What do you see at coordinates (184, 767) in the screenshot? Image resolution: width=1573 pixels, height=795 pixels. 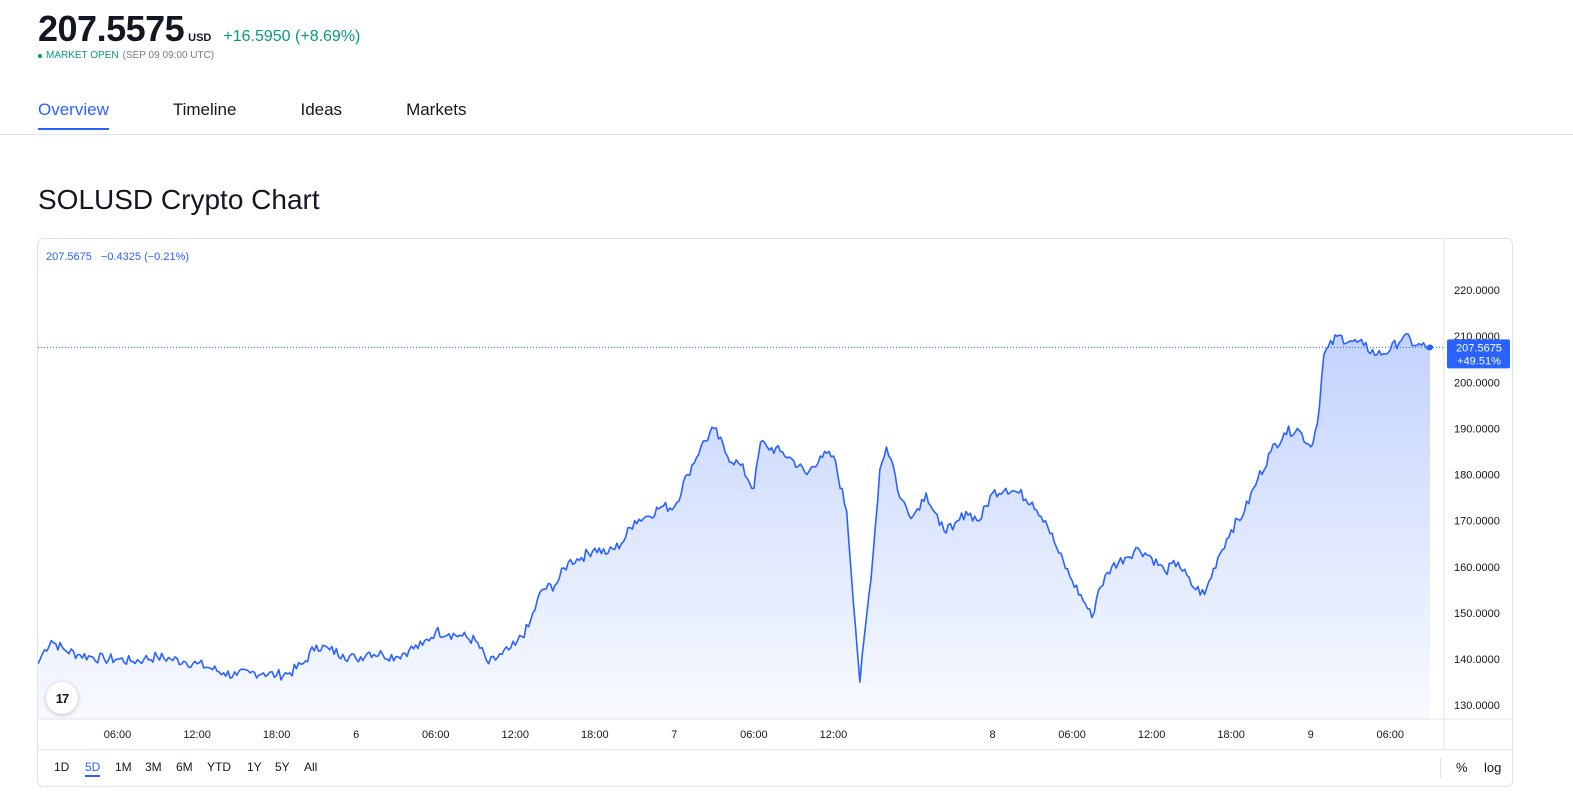 I see `range-6m-button: 6M` at bounding box center [184, 767].